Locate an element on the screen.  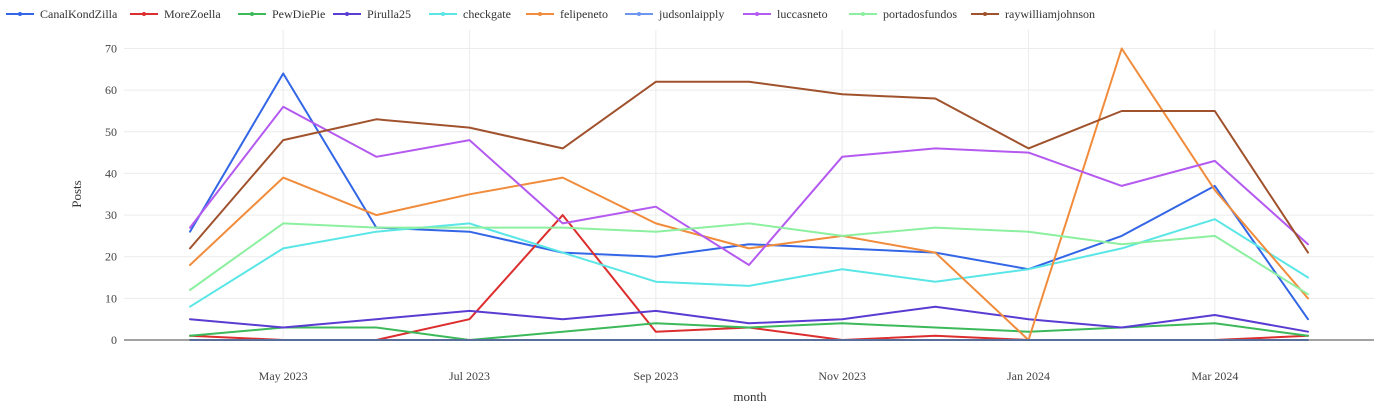
legend-item-raywilliamjohnson: raywilliamjohnson is located at coordinates (1033, 14).